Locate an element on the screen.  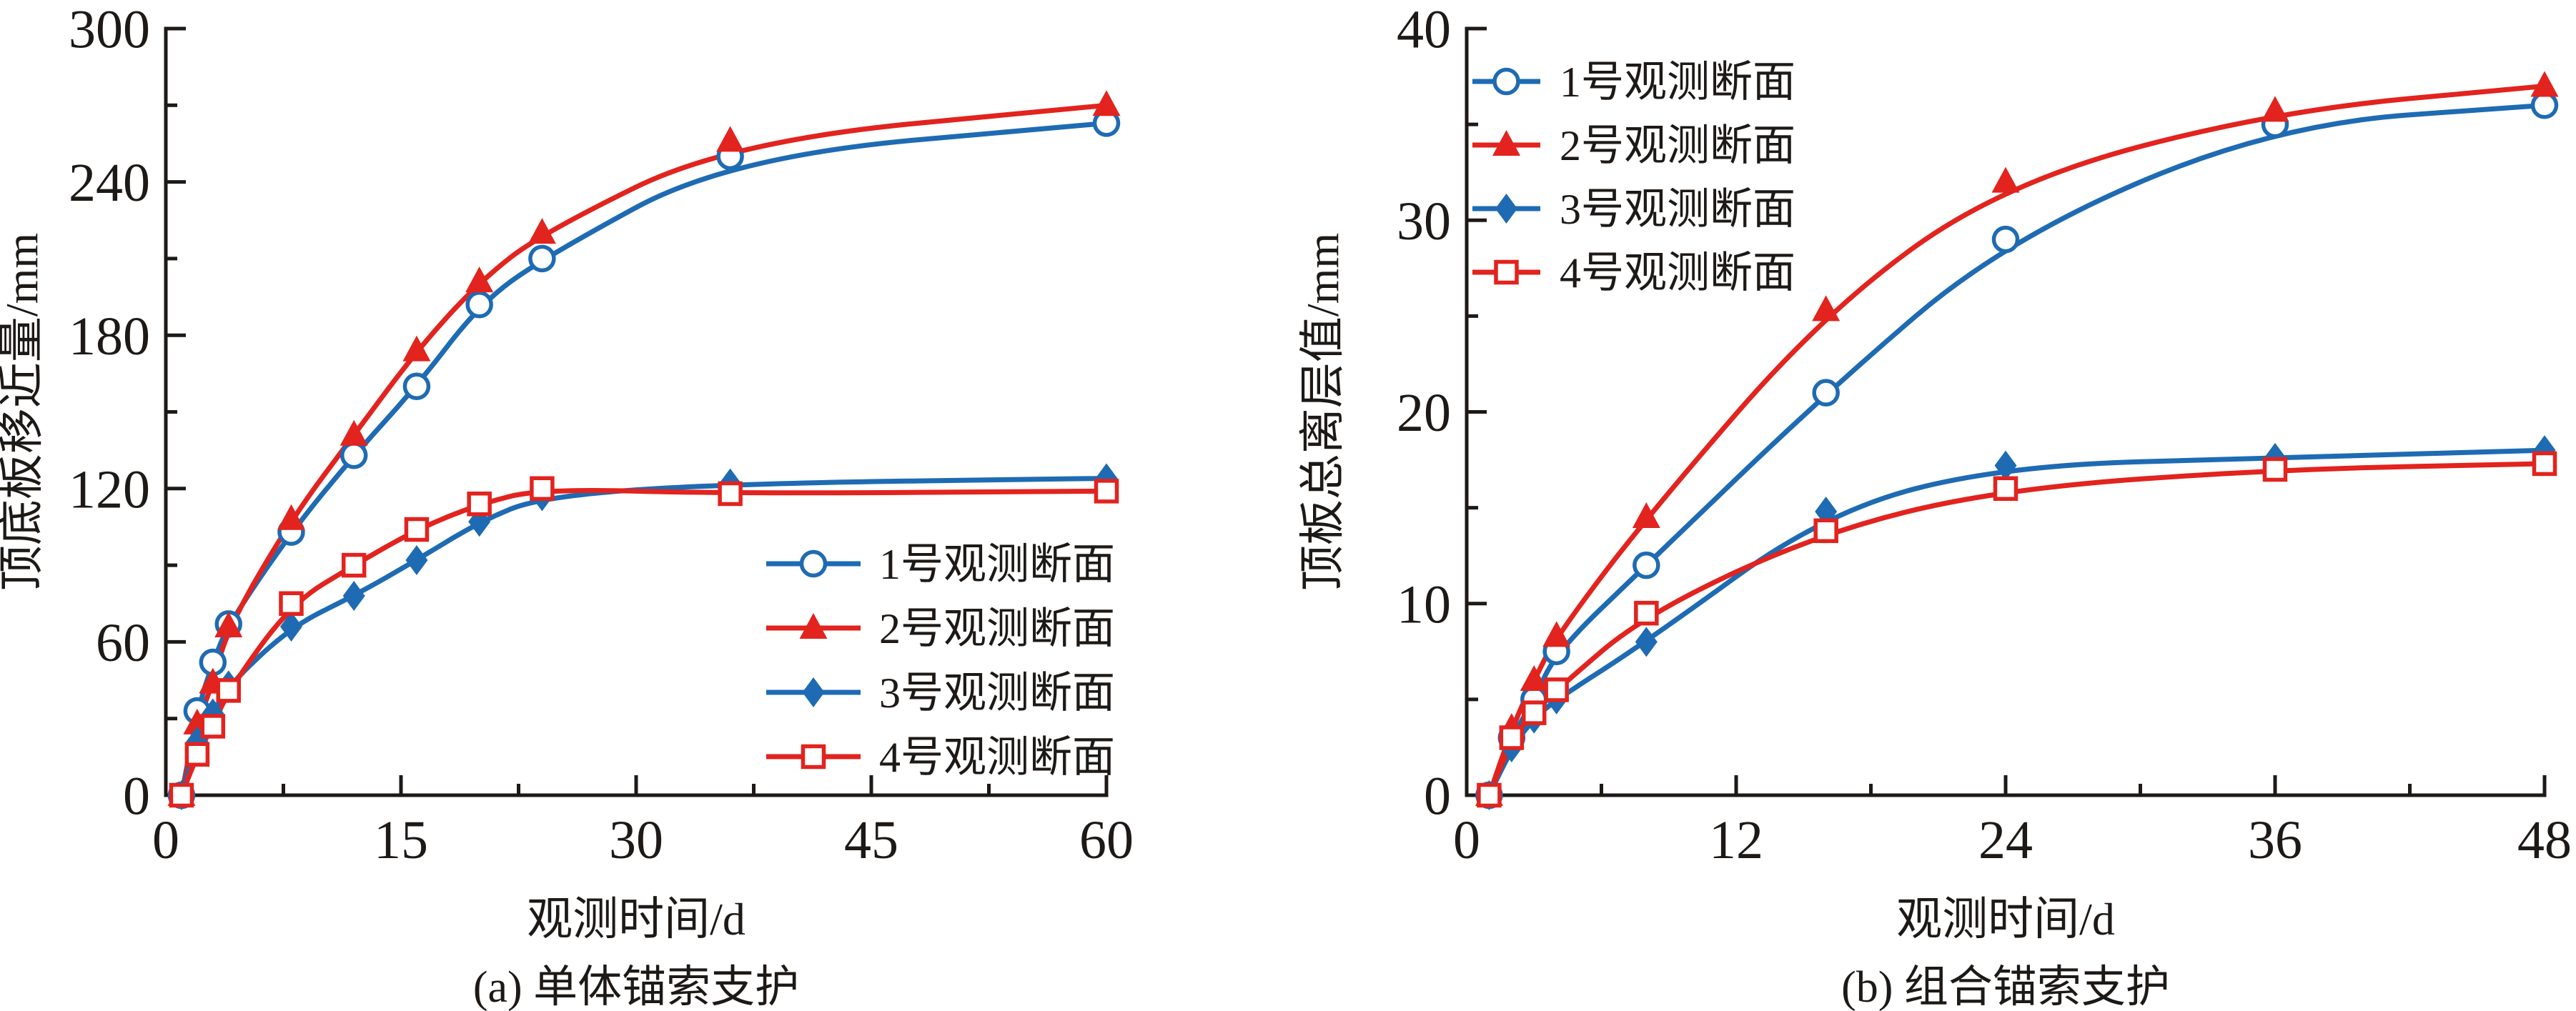
x-tick-label: 12 is located at coordinates (1736, 840).